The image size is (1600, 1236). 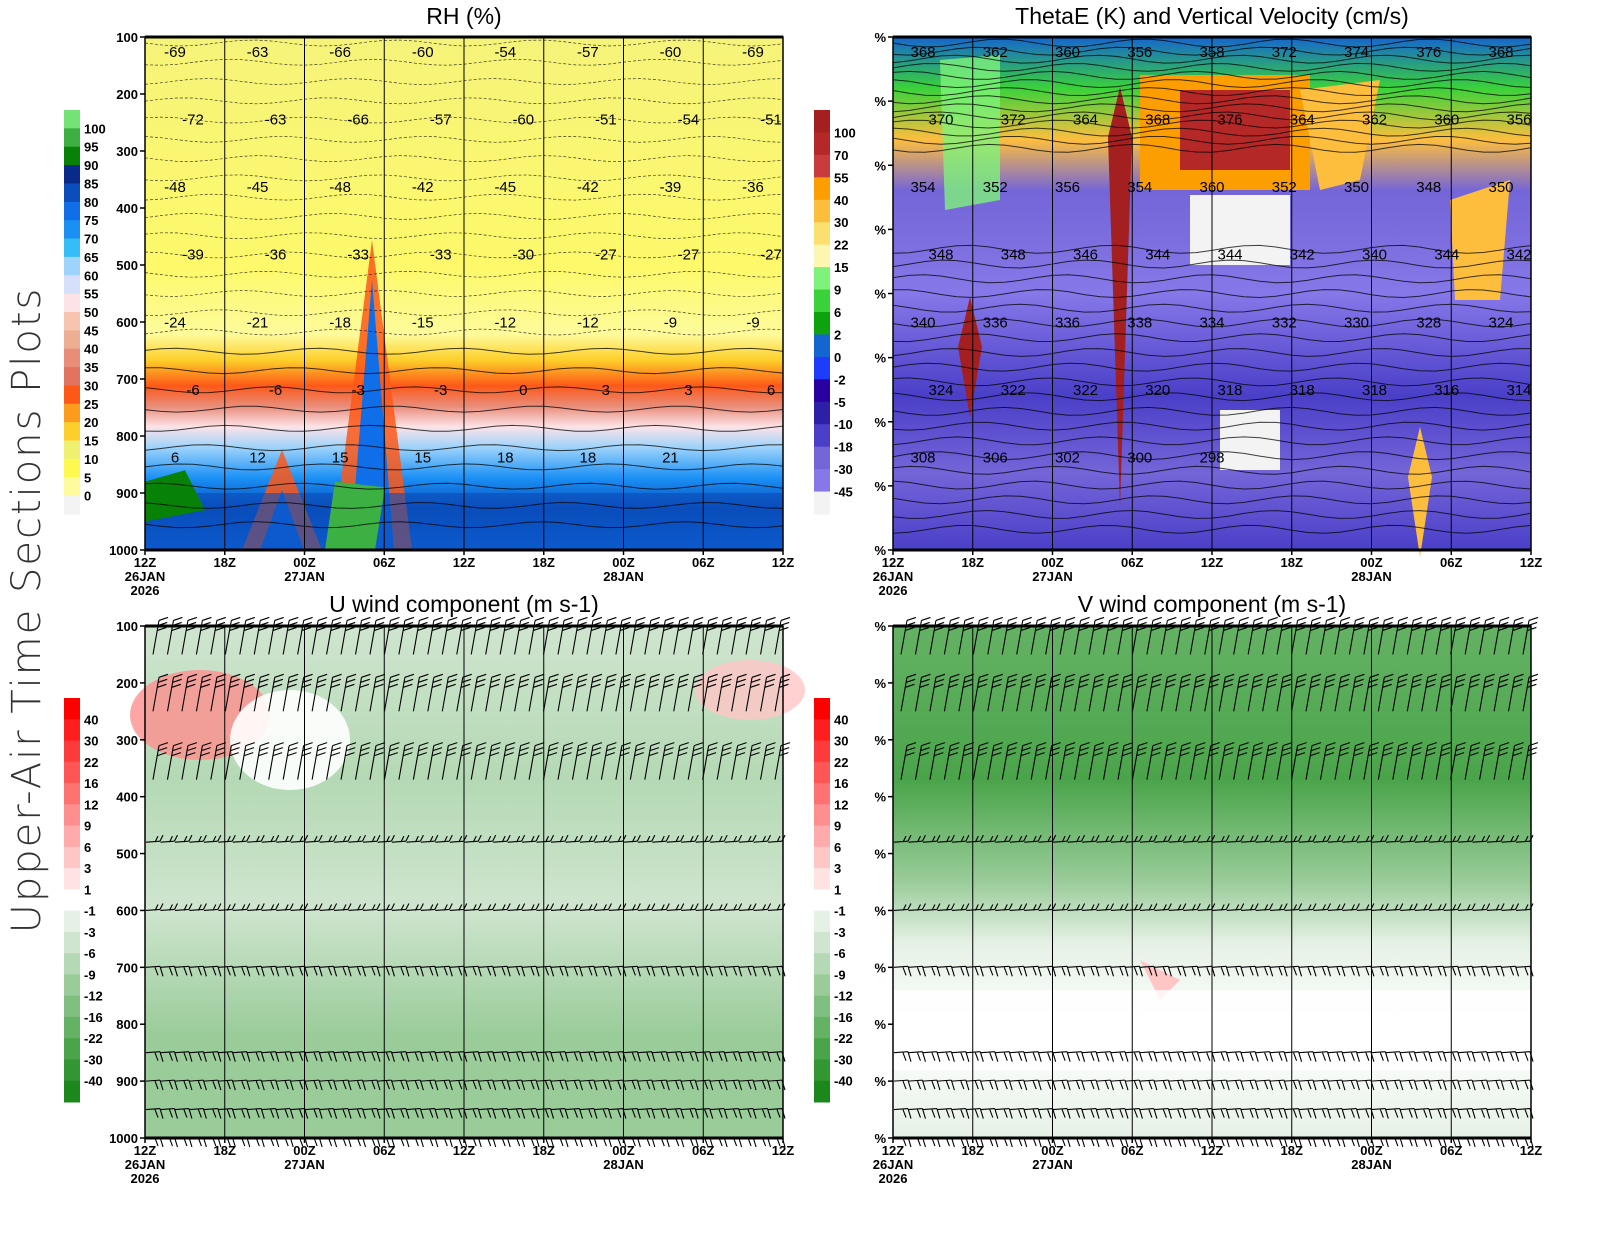 I want to click on y-tick-label: 400, so click(x=127, y=797).